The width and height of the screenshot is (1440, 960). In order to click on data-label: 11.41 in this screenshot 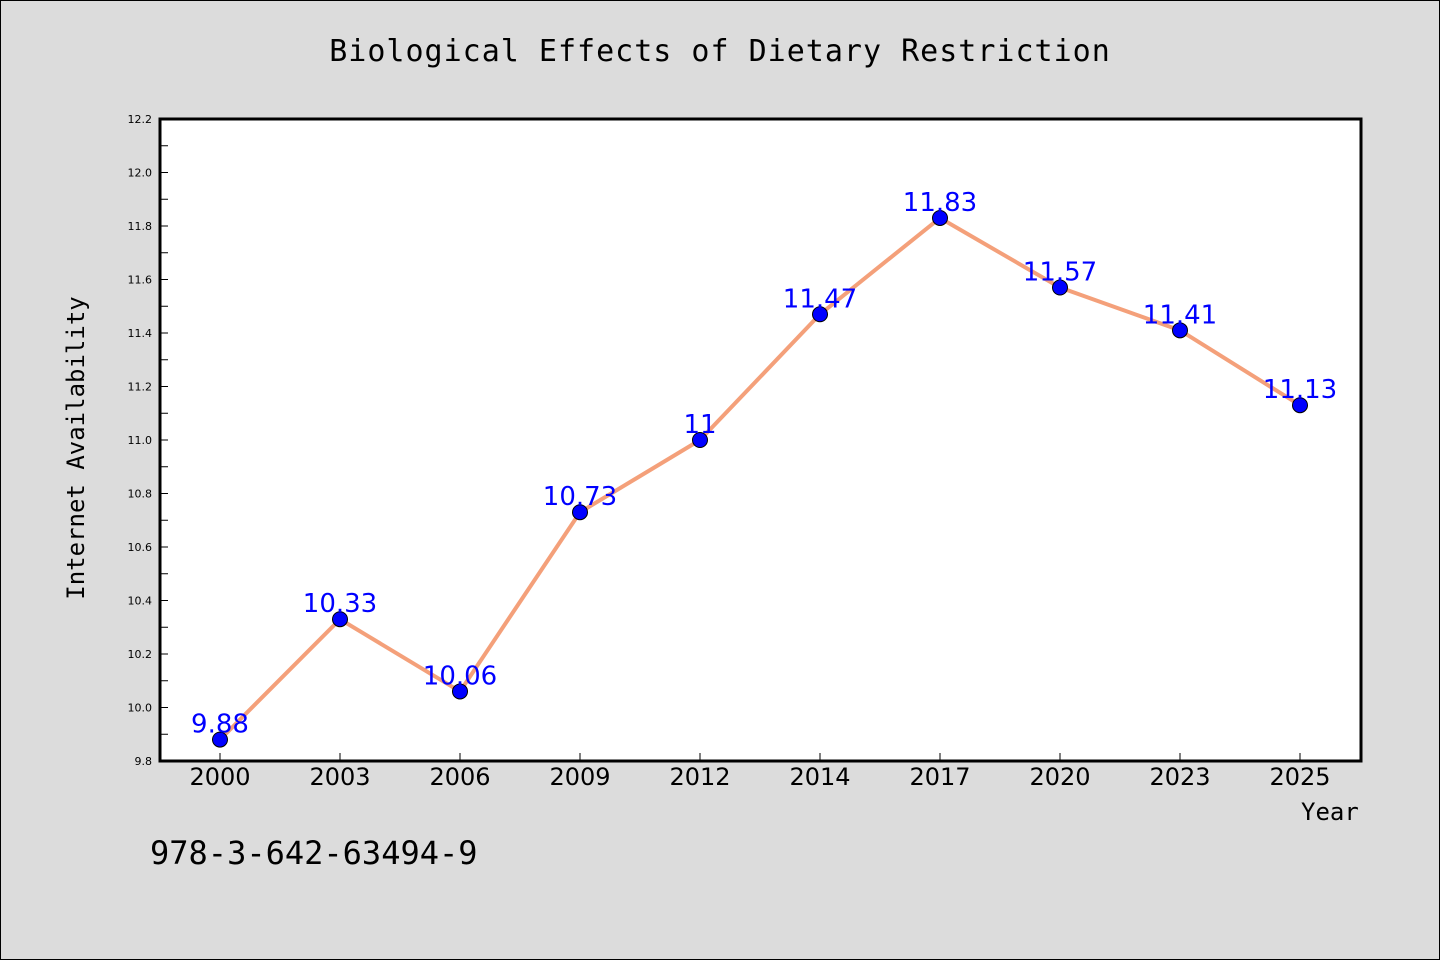, I will do `click(1180, 315)`.